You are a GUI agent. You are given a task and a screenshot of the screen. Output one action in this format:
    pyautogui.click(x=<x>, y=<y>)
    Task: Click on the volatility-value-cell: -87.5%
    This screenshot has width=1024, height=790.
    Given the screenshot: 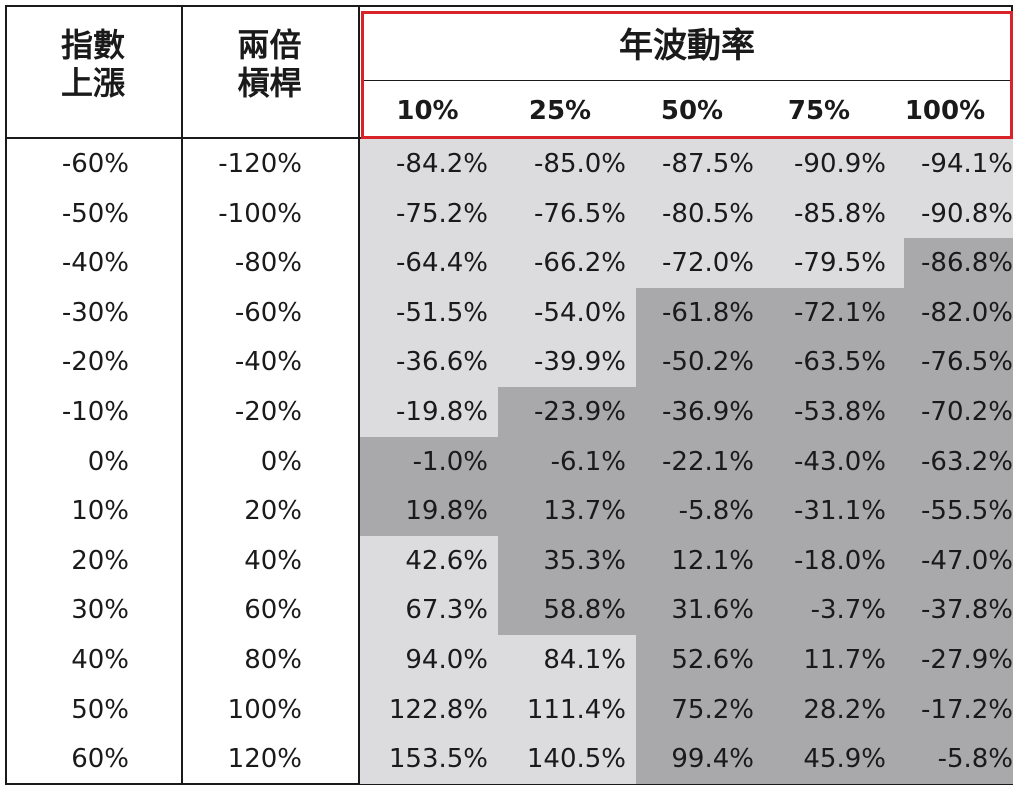 What is the action you would take?
    pyautogui.click(x=703, y=164)
    